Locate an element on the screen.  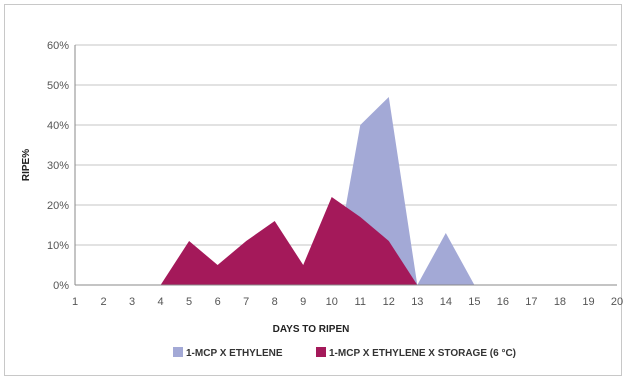
x-tick-label: 12 is located at coordinates (389, 302).